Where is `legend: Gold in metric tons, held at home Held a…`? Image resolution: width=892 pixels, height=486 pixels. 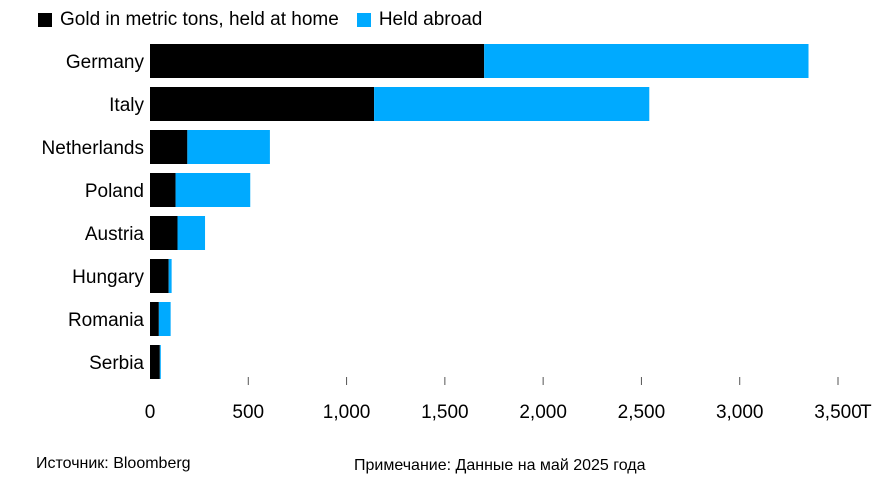 legend: Gold in metric tons, held at home Held a… is located at coordinates (269, 20).